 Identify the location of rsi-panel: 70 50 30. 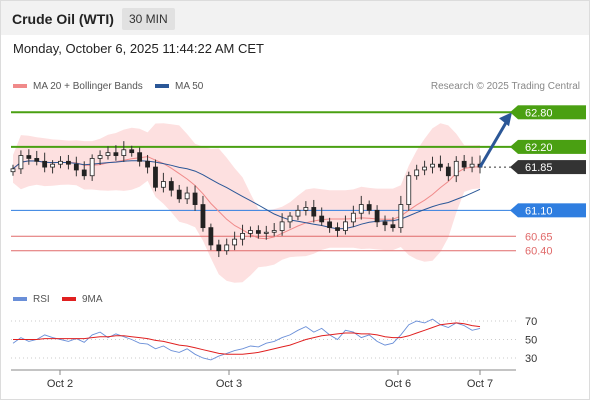
(274, 340).